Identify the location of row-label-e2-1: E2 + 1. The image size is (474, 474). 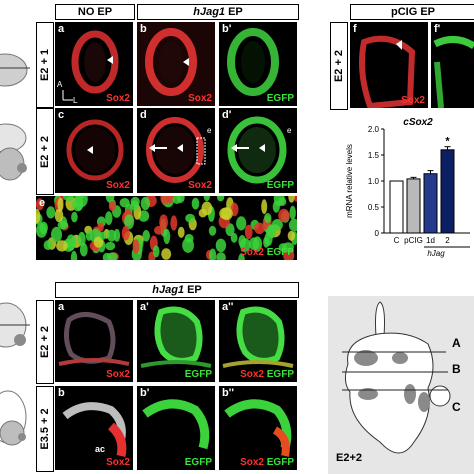
(45, 65).